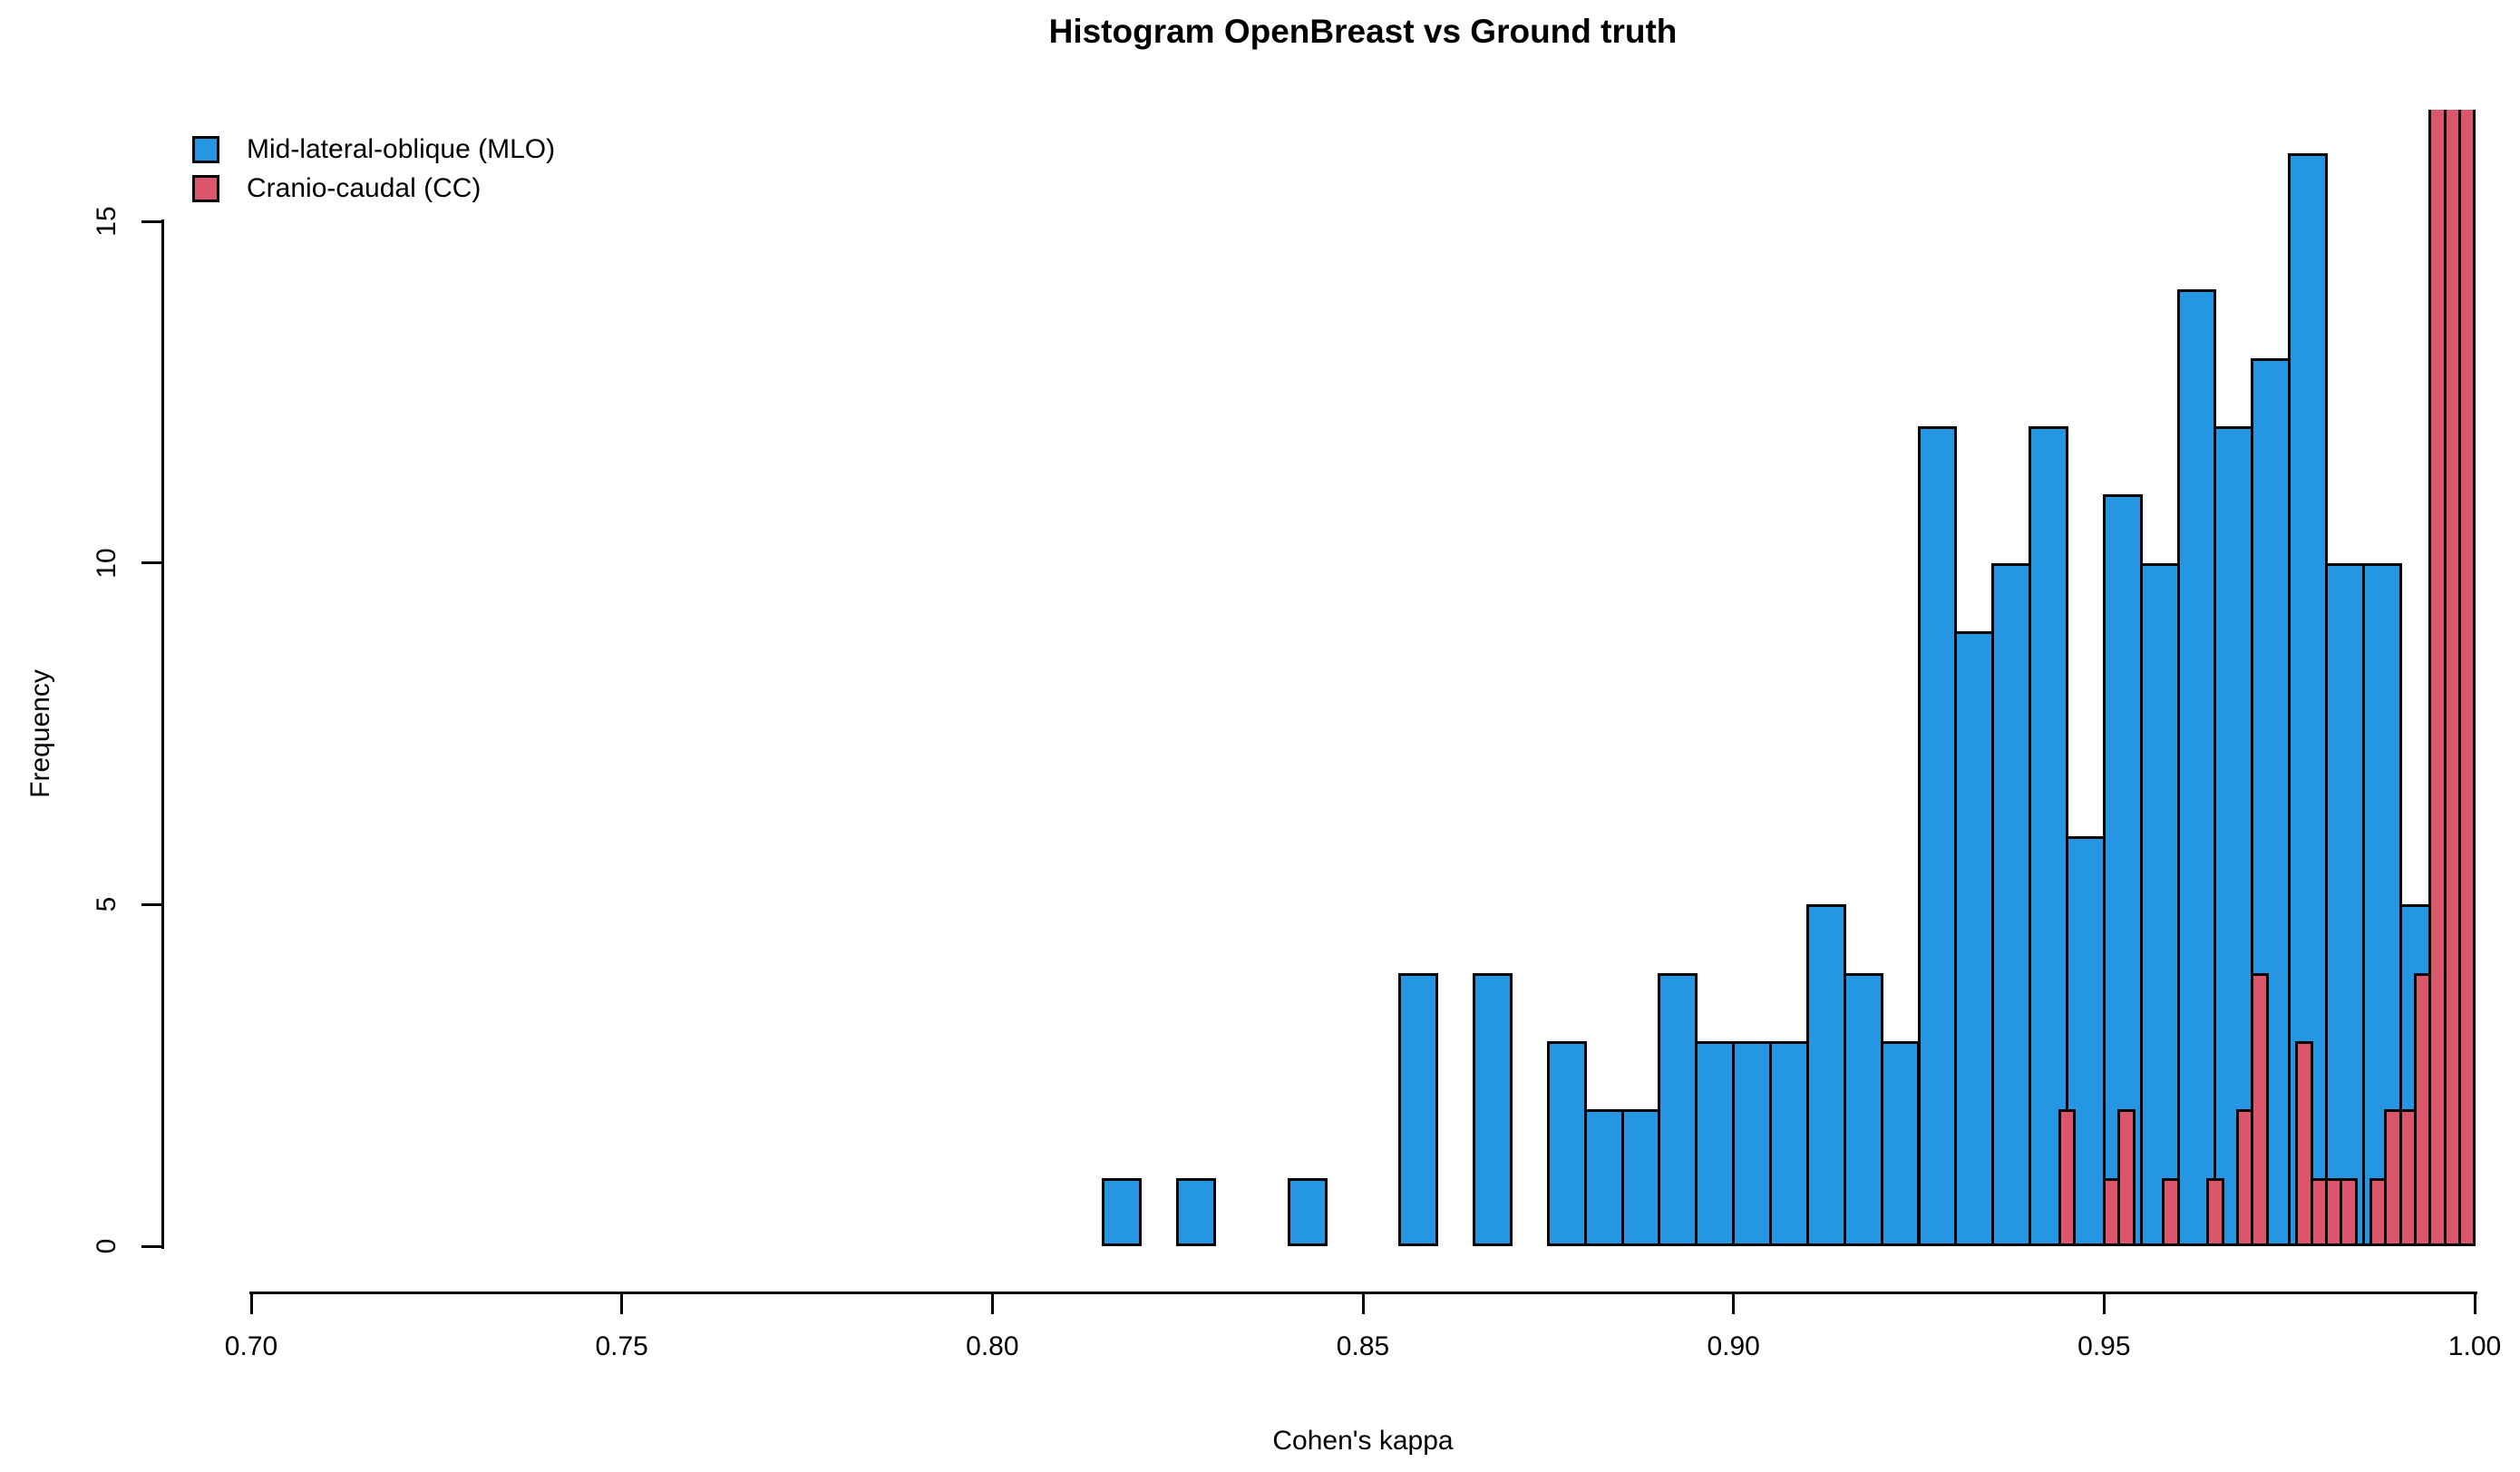 The image size is (2520, 1472). Describe the element at coordinates (107, 904) in the screenshot. I see `y-tick-label: 5` at that location.